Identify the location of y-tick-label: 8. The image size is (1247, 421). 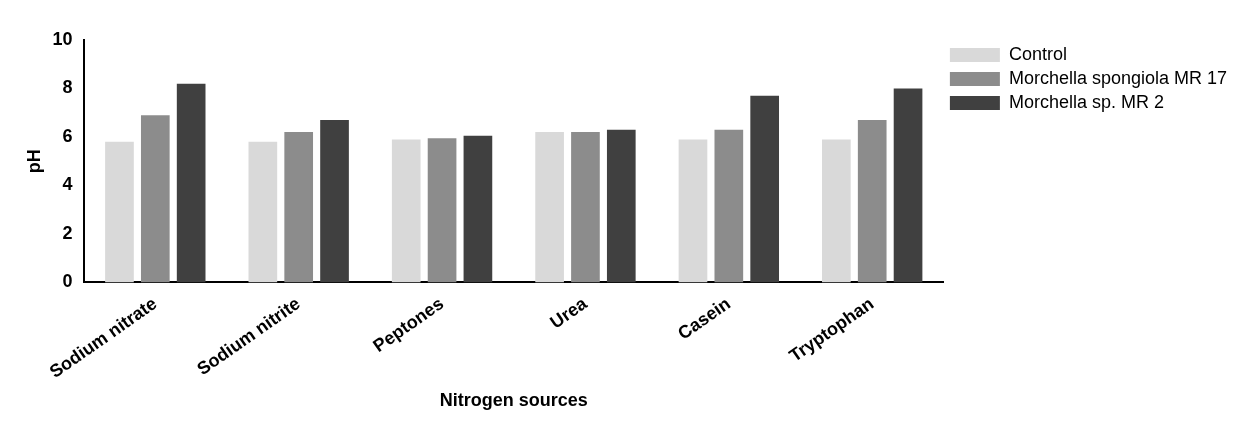
(67, 87).